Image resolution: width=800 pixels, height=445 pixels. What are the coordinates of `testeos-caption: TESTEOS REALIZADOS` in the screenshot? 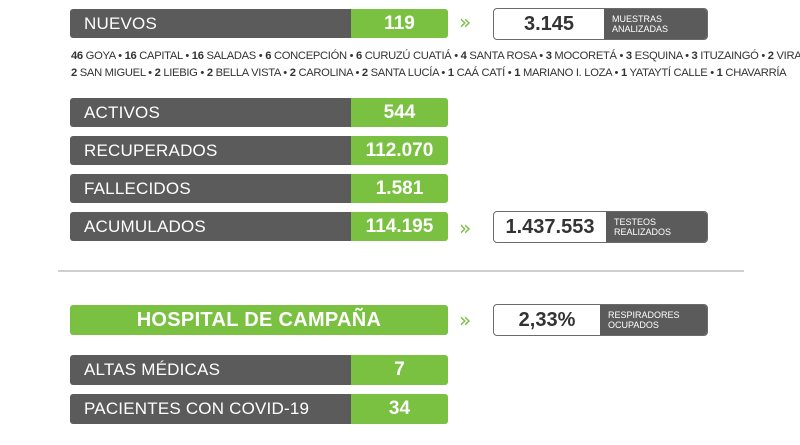 It's located at (656, 227).